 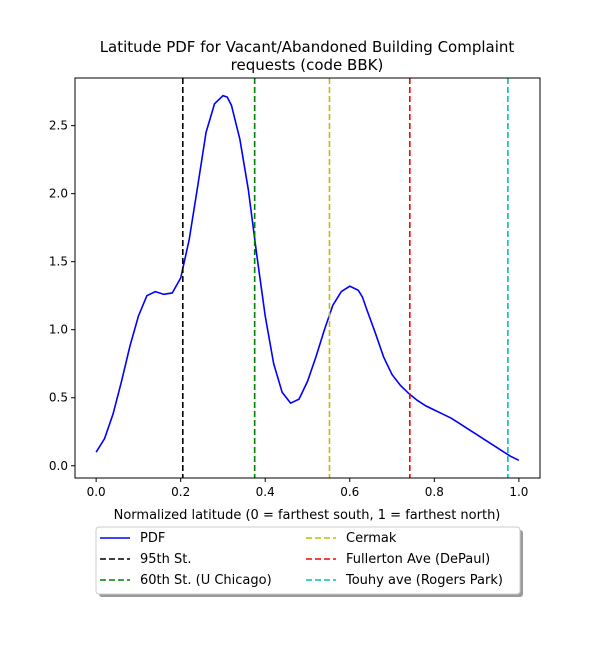 I want to click on x-tick-label: 0.6, so click(x=349, y=492).